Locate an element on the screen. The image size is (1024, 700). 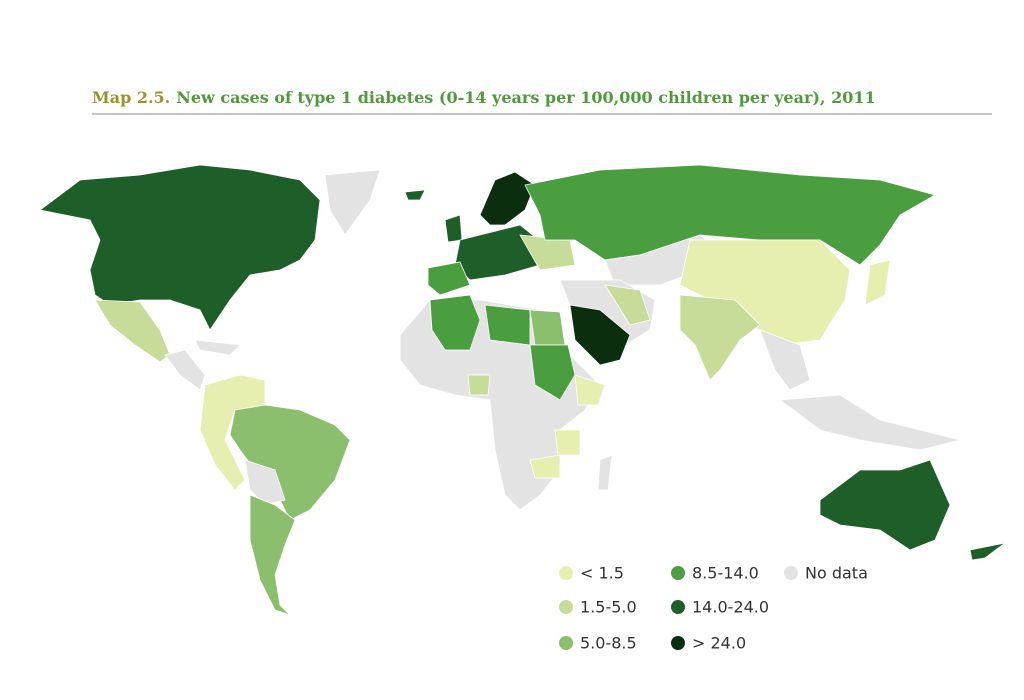
map-label: Map 2.5. is located at coordinates (131, 97).